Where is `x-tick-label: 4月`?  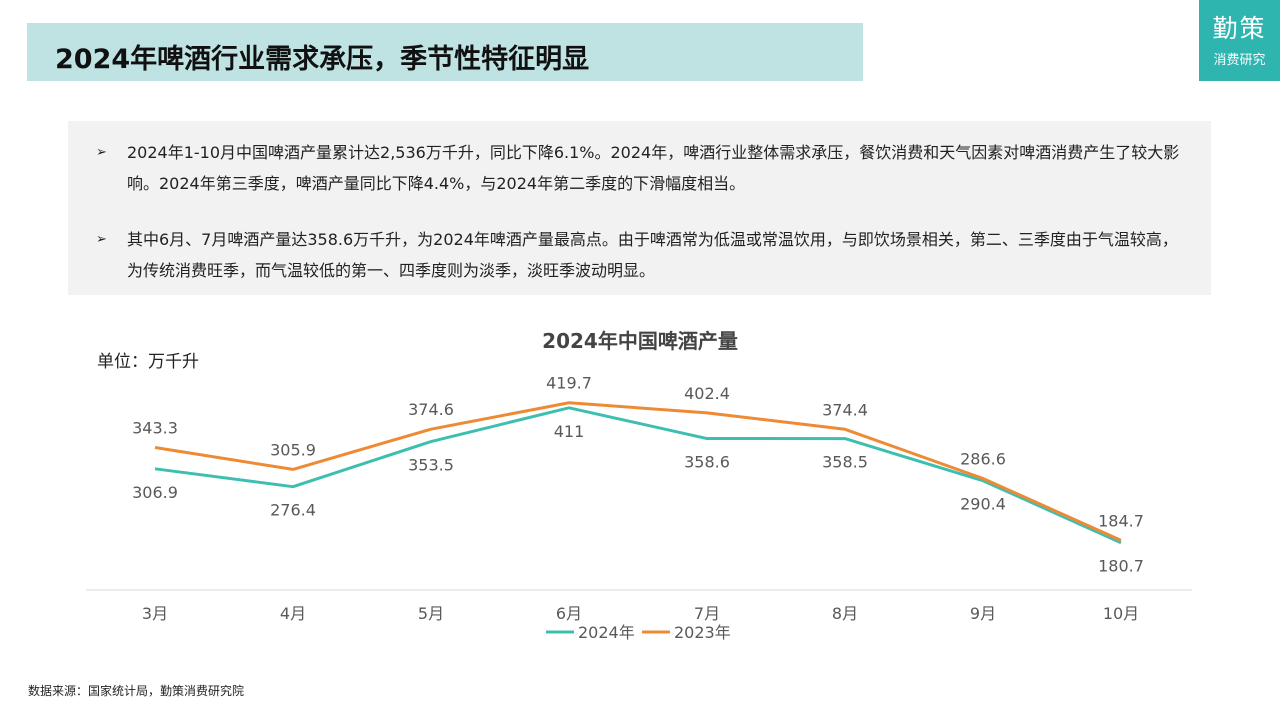 x-tick-label: 4月 is located at coordinates (293, 613).